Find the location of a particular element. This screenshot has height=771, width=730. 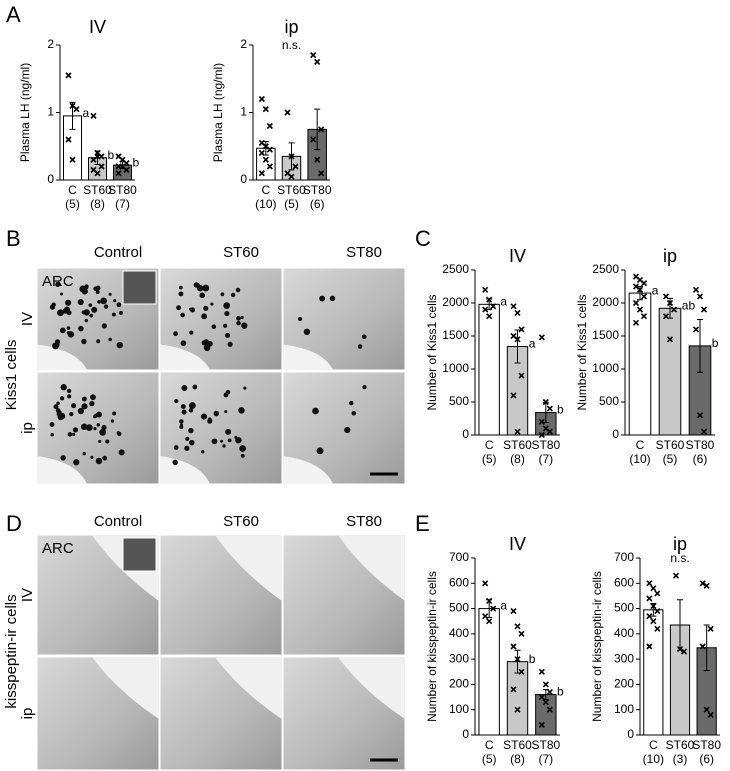

group-size: (5) is located at coordinates (291, 204).